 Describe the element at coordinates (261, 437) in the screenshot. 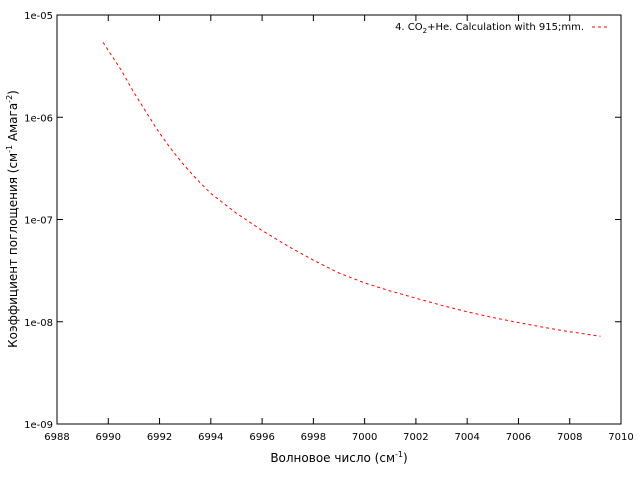

I see `x-tick-label: 6996` at that location.